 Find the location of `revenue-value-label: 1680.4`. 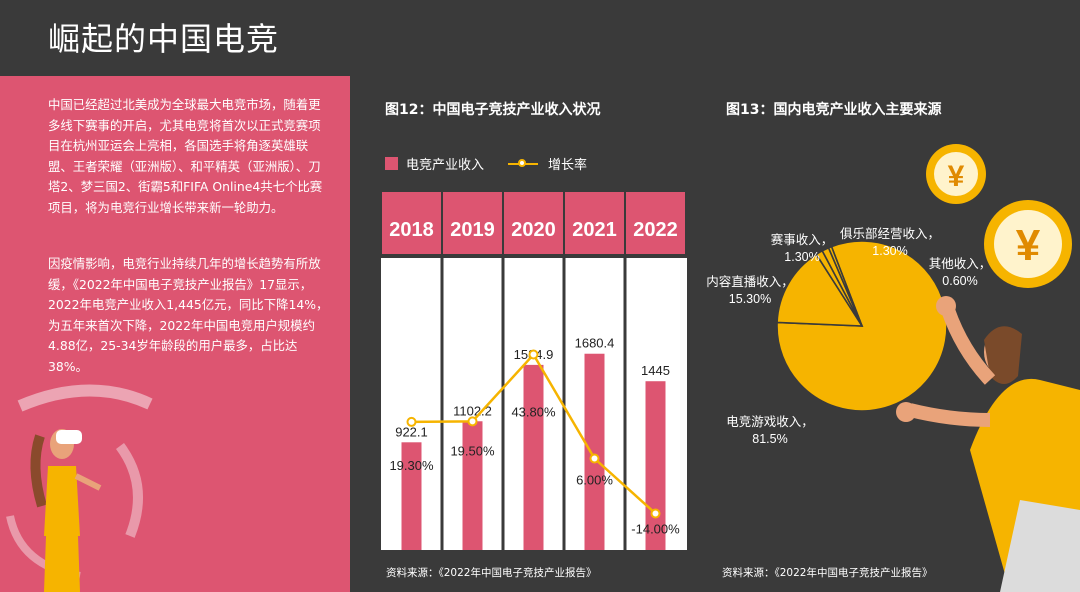

revenue-value-label: 1680.4 is located at coordinates (595, 343).